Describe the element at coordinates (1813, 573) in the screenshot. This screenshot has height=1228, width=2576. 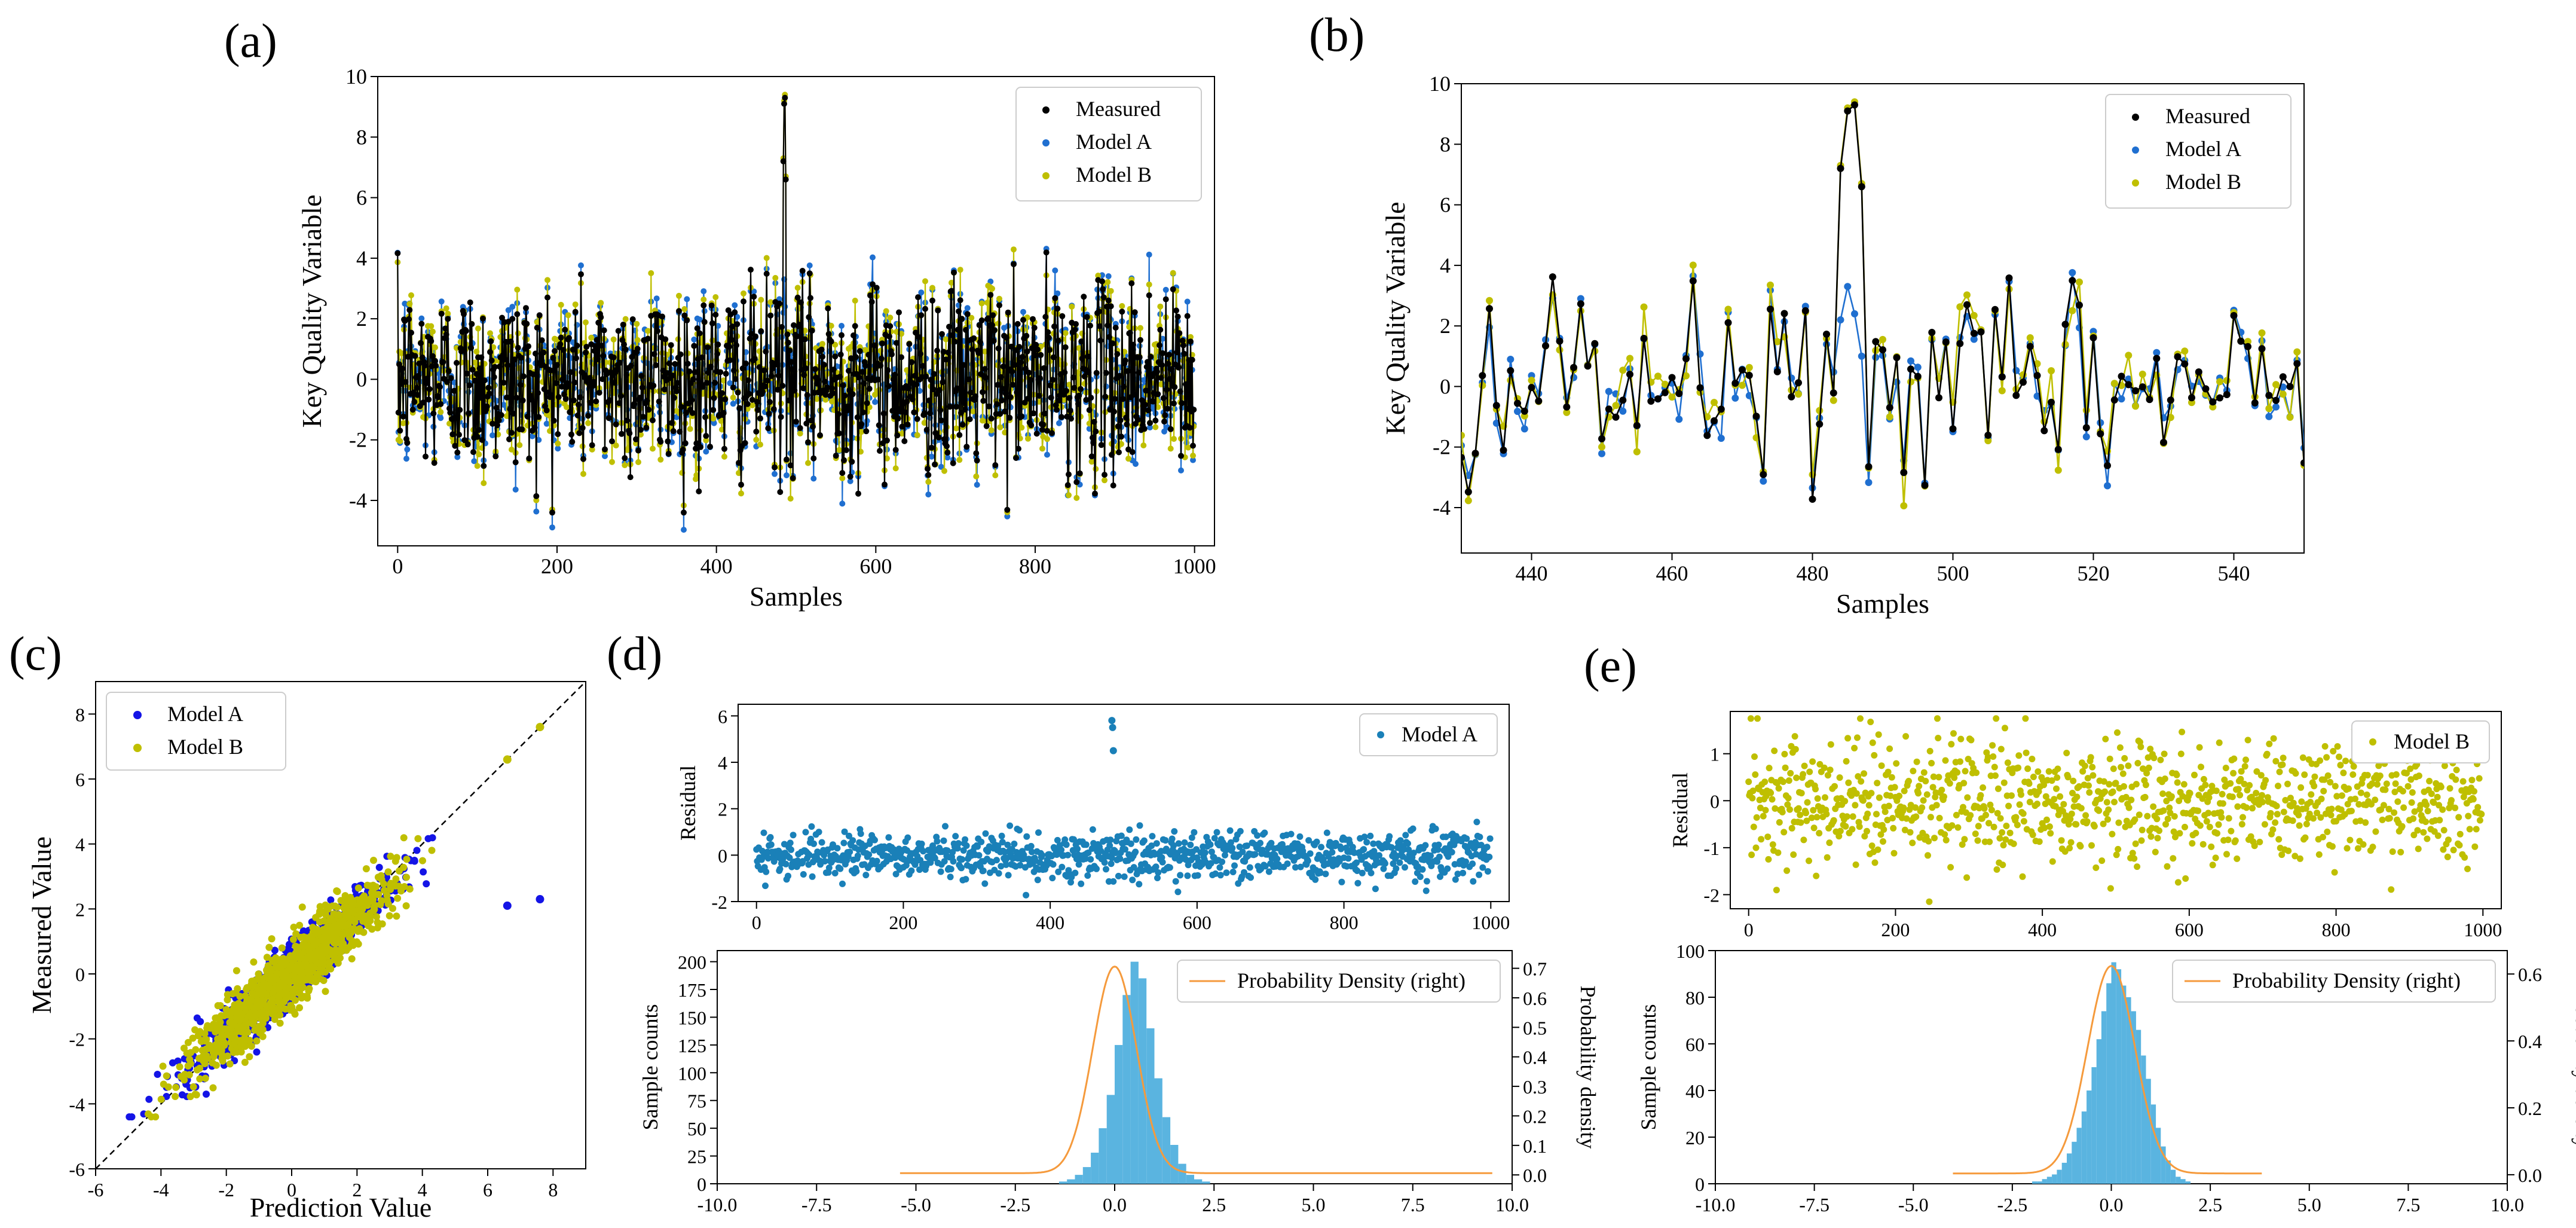
I see `panel-b-xtick-label: 480` at that location.